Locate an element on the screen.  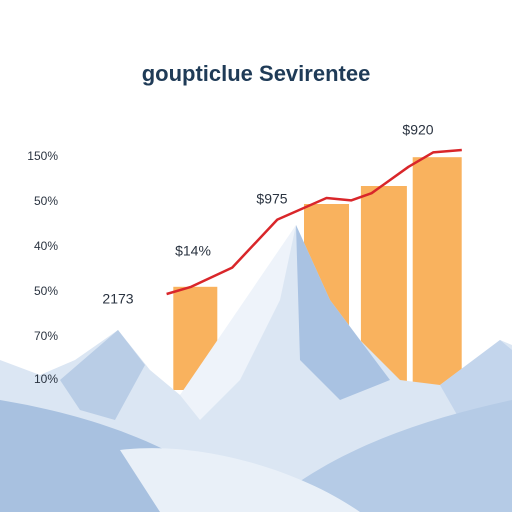
data-label: $920 is located at coordinates (417, 130).